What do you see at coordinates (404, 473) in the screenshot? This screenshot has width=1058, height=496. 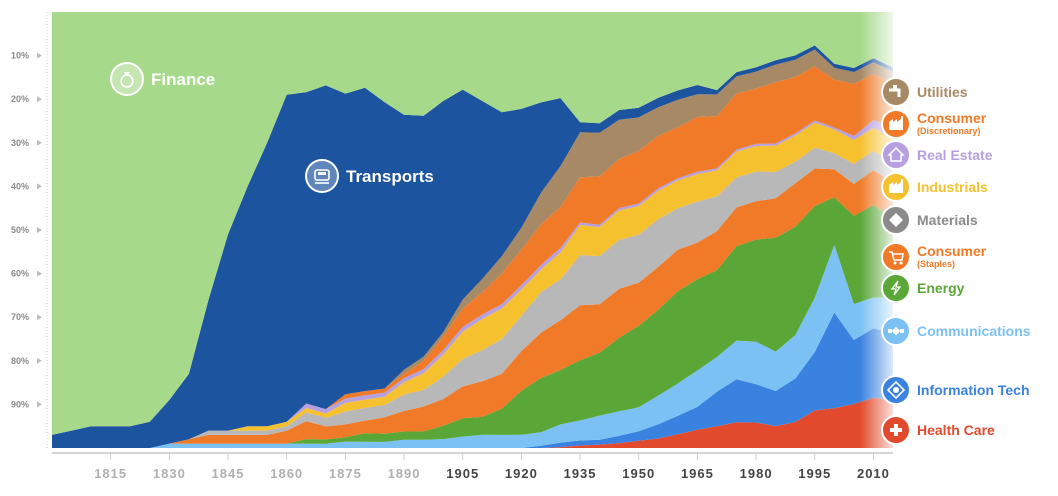 I see `x-tick-label: 1890` at bounding box center [404, 473].